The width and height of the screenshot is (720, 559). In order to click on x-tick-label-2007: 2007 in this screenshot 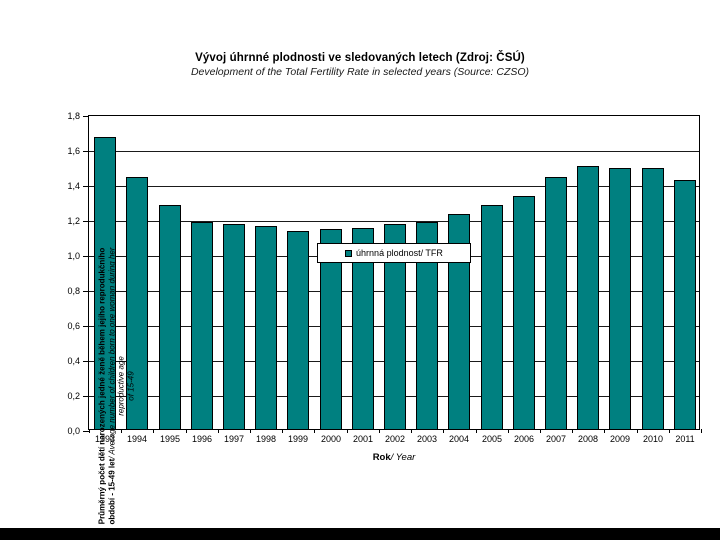, I will do `click(556, 439)`.